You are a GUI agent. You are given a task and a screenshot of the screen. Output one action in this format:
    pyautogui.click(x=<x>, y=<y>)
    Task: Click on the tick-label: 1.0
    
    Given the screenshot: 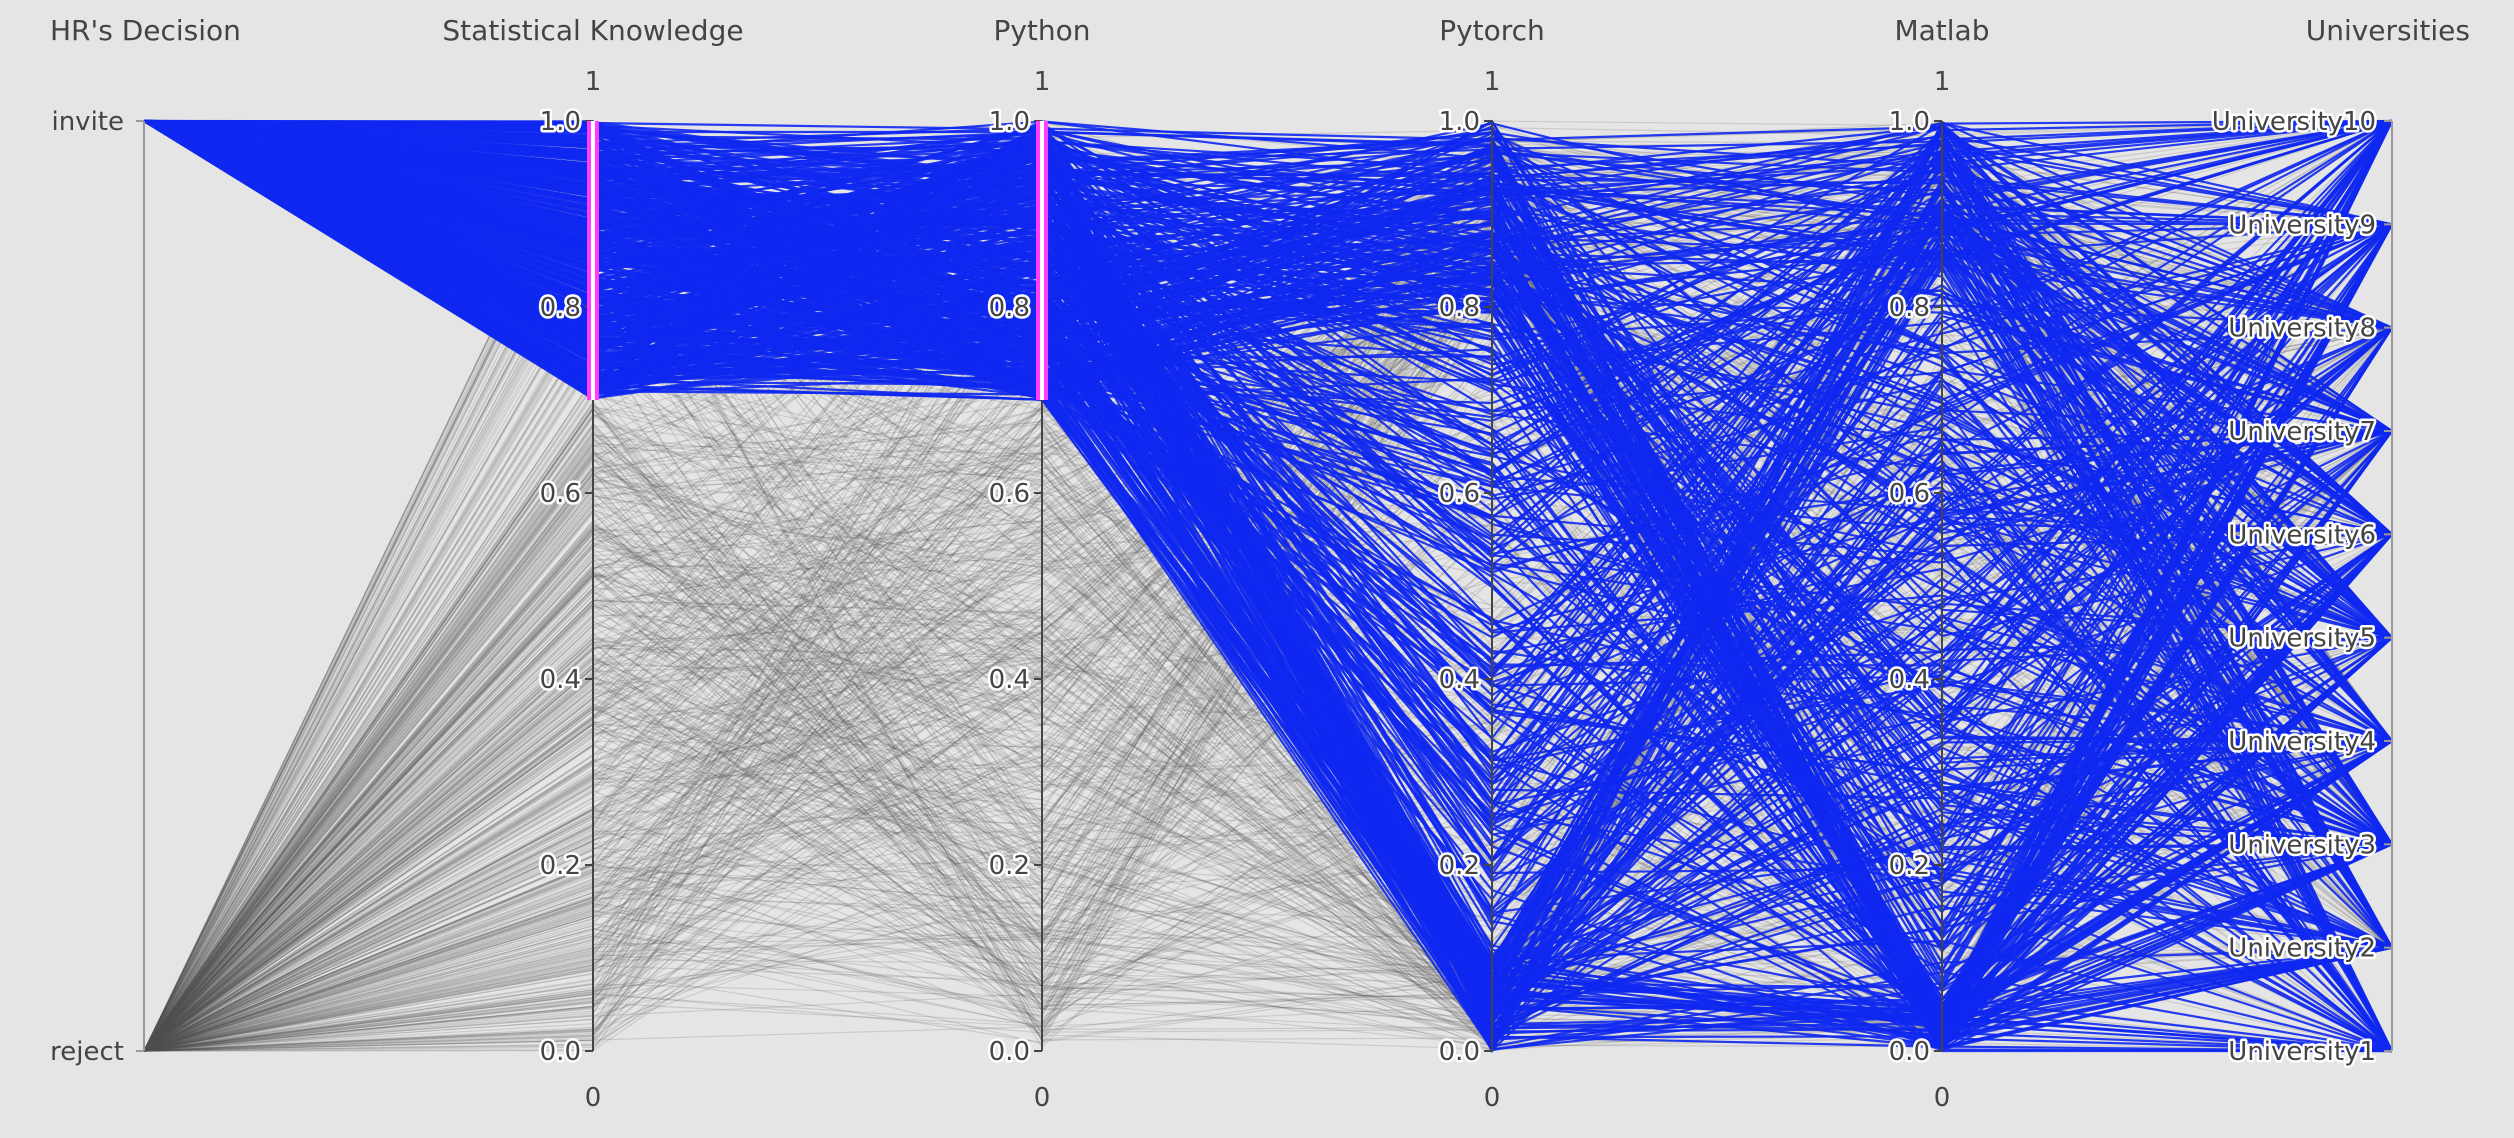 What is the action you would take?
    pyautogui.click(x=1009, y=122)
    